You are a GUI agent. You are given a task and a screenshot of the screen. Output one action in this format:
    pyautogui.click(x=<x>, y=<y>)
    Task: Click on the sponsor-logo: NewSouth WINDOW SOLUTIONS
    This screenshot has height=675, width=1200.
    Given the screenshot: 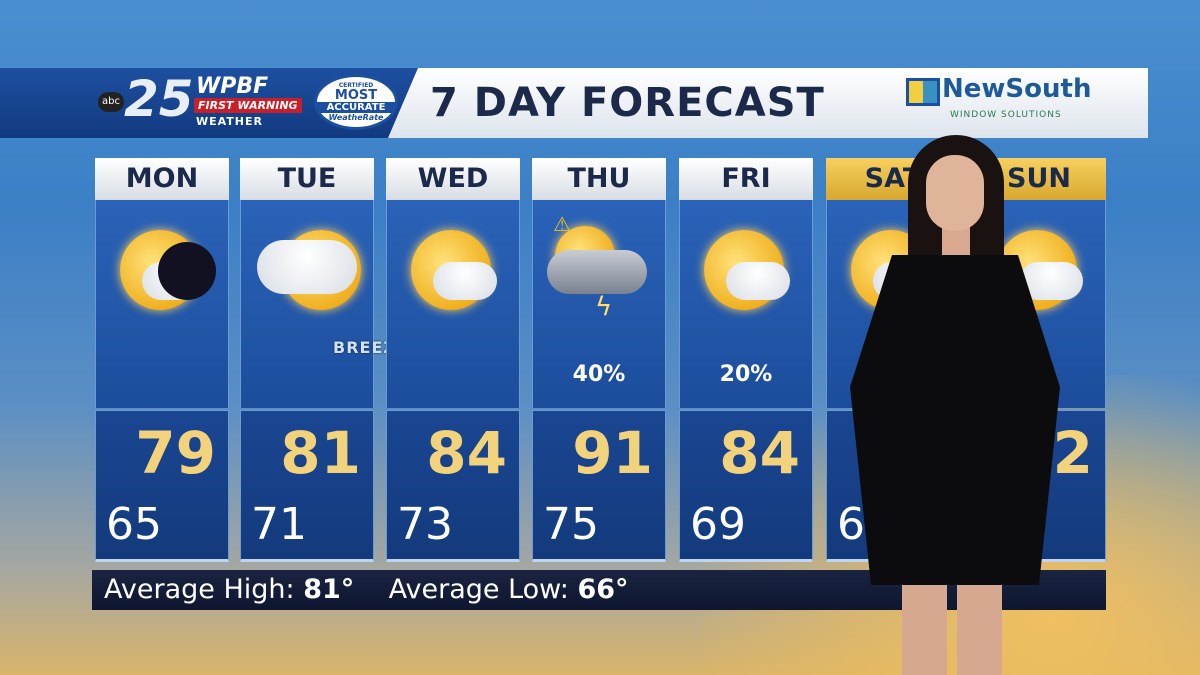 What is the action you would take?
    pyautogui.click(x=991, y=102)
    